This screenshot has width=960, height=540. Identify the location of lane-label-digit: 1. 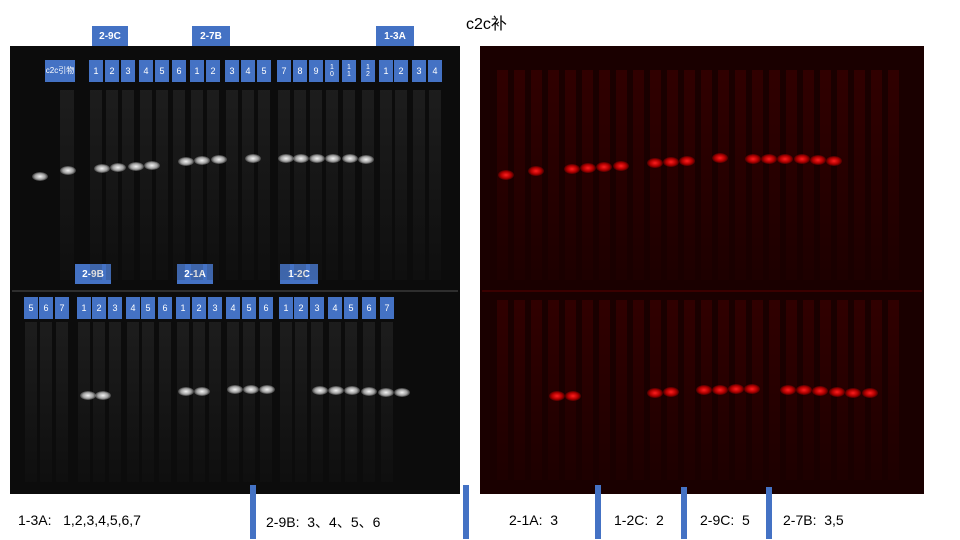
(349, 74).